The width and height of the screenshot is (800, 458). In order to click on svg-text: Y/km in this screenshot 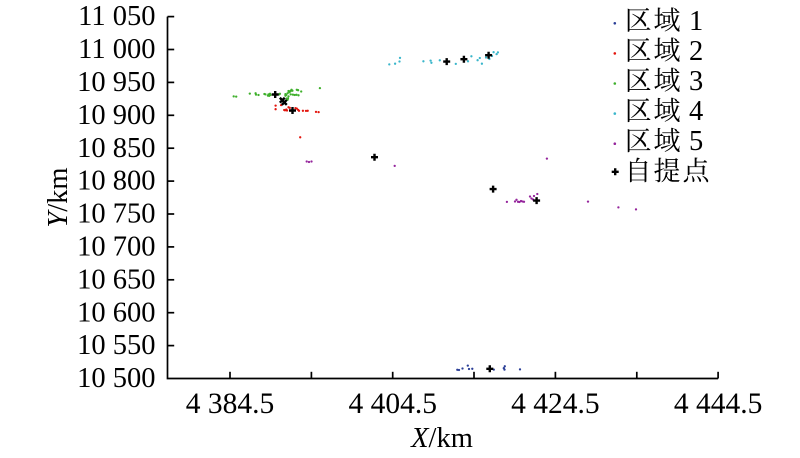, I will do `click(58, 197)`.